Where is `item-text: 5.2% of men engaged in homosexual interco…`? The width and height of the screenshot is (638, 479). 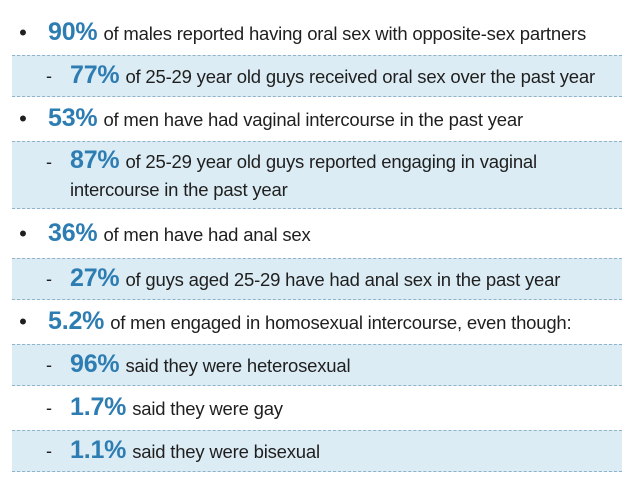 item-text: 5.2% of men engaged in homosexual interco… is located at coordinates (331, 322).